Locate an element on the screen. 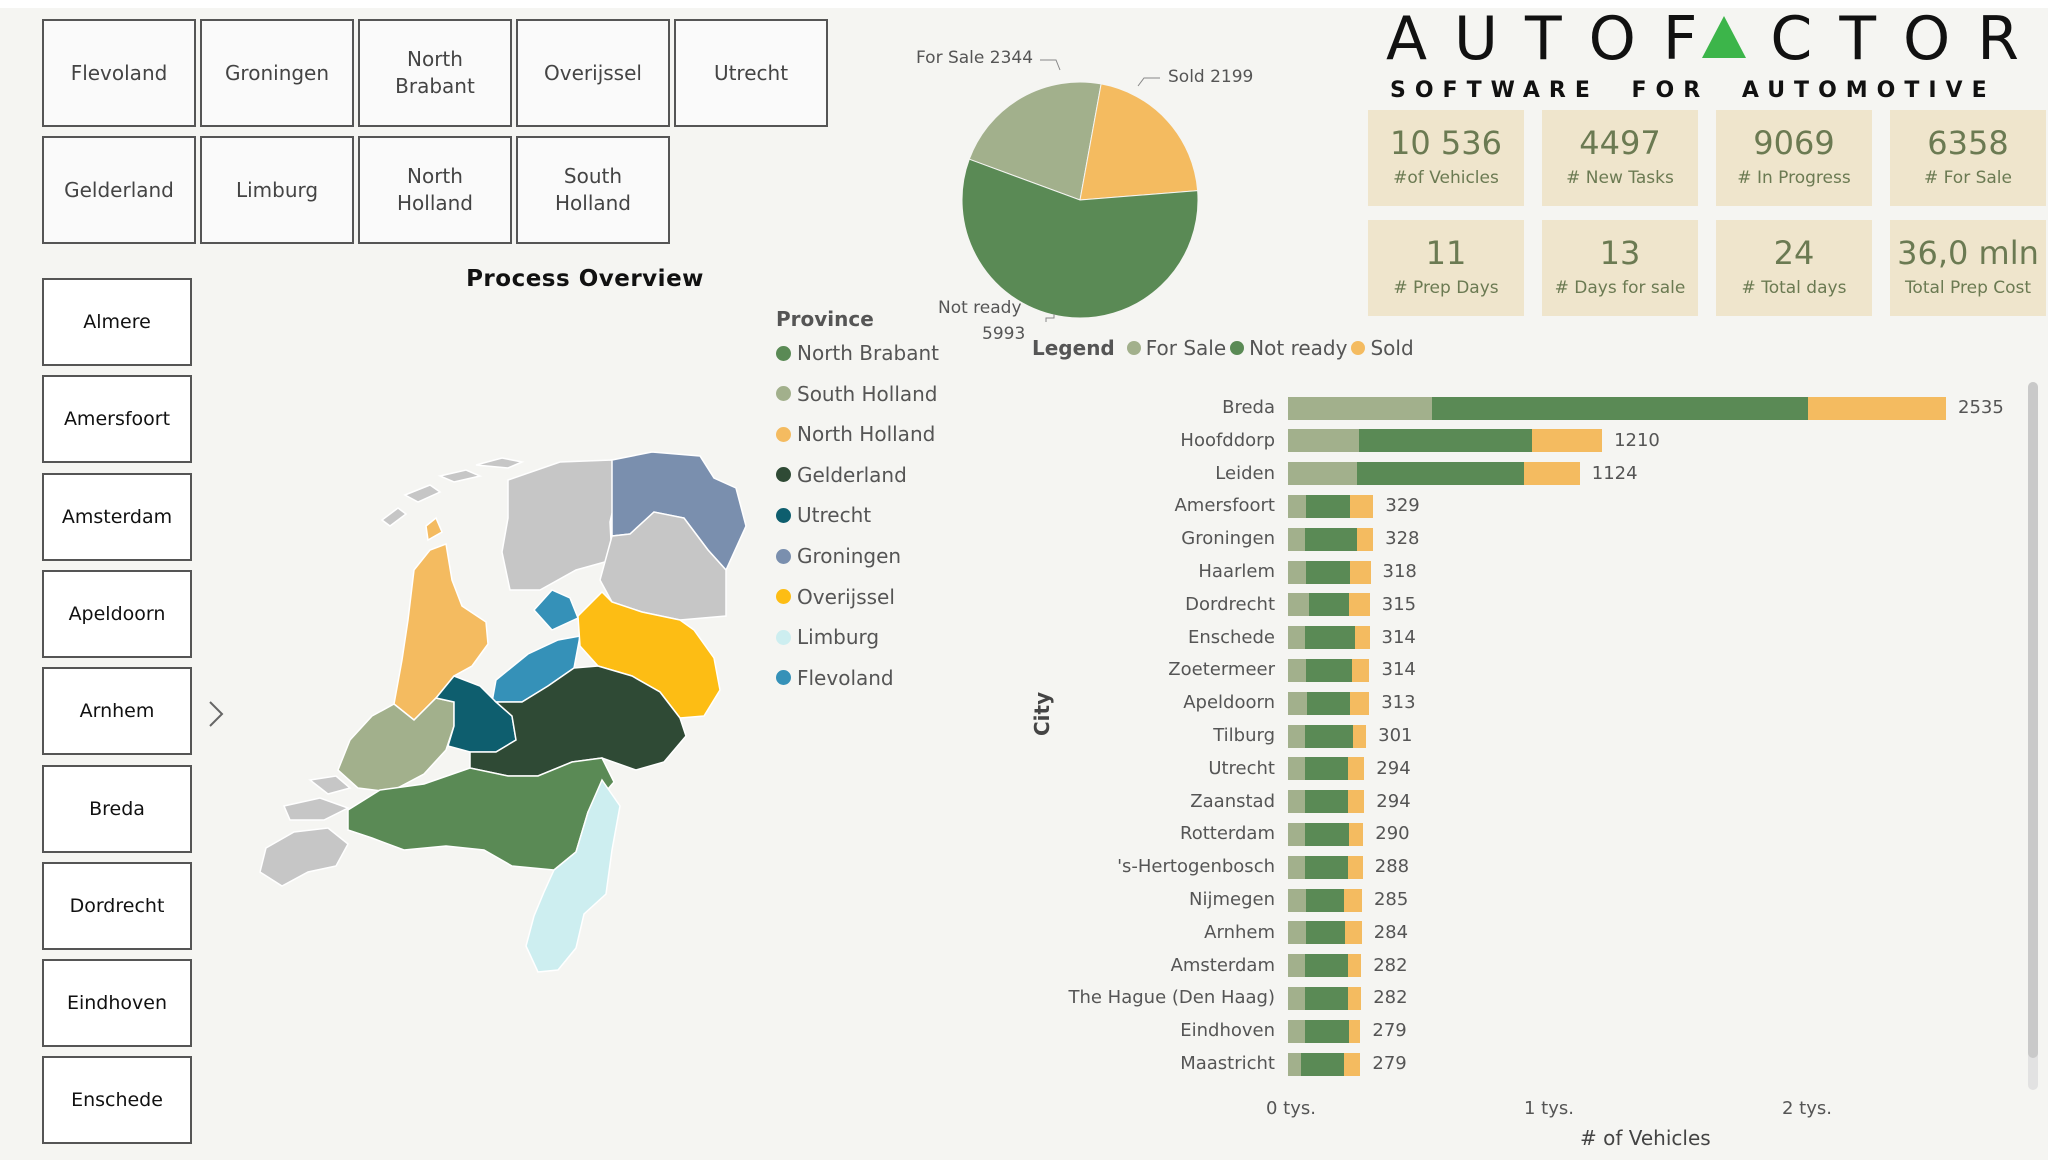  province-button: Overijssel is located at coordinates (593, 73).